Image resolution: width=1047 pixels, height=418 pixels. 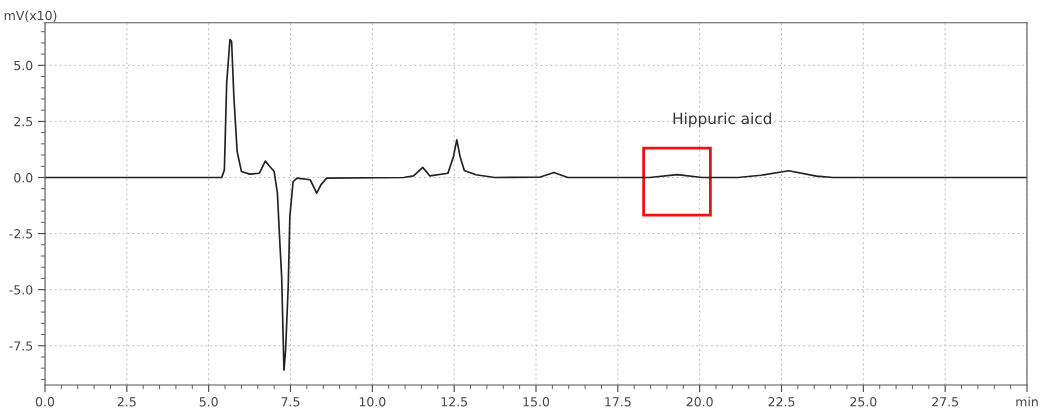 I want to click on x-tick-label: min, so click(x=1027, y=401).